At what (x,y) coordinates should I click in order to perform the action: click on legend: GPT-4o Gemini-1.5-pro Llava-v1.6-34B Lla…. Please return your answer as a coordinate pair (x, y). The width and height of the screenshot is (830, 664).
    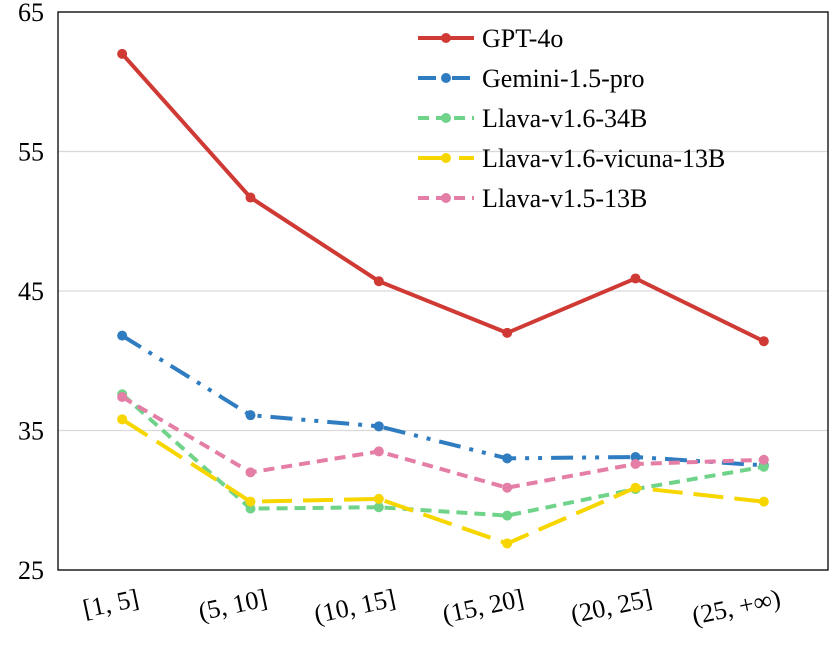
    Looking at the image, I should click on (571, 118).